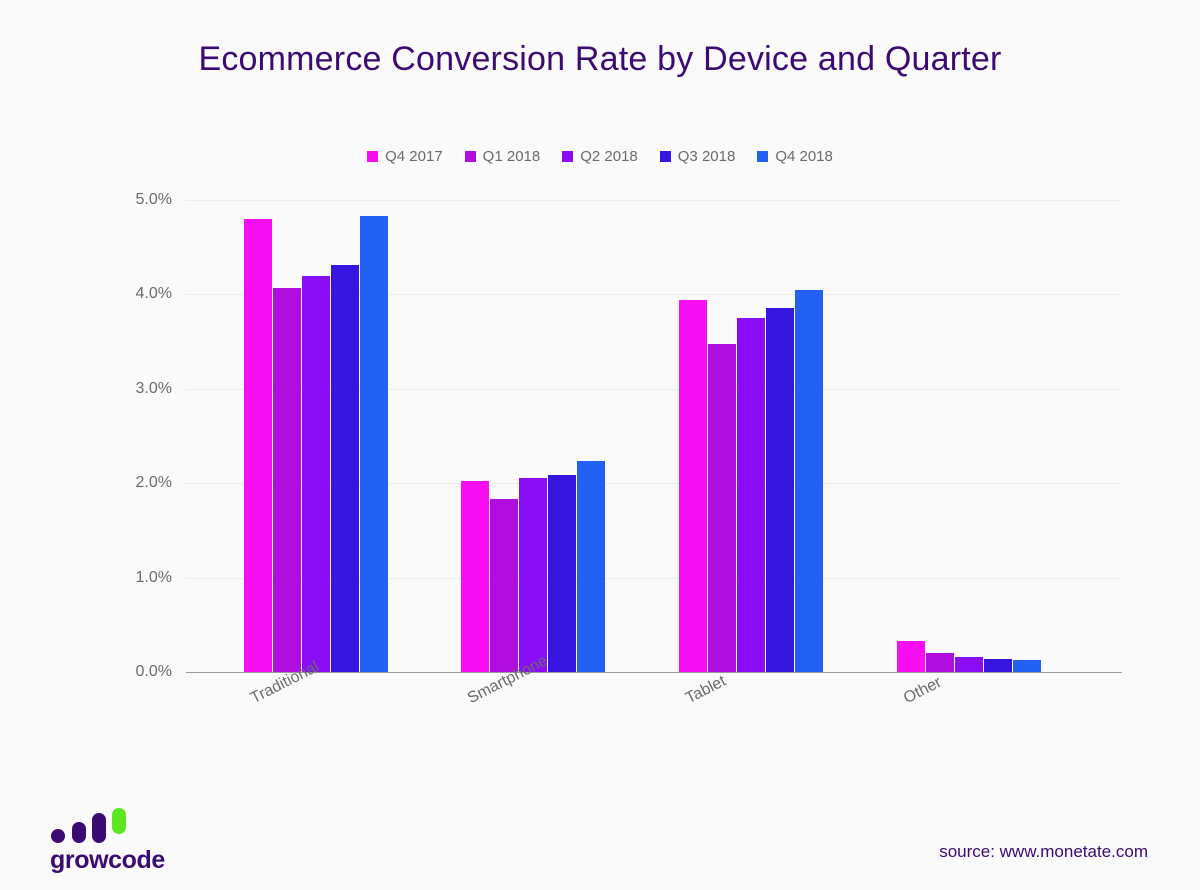  Describe the element at coordinates (722, 508) in the screenshot. I see `bar-tablet-q1-2018` at that location.